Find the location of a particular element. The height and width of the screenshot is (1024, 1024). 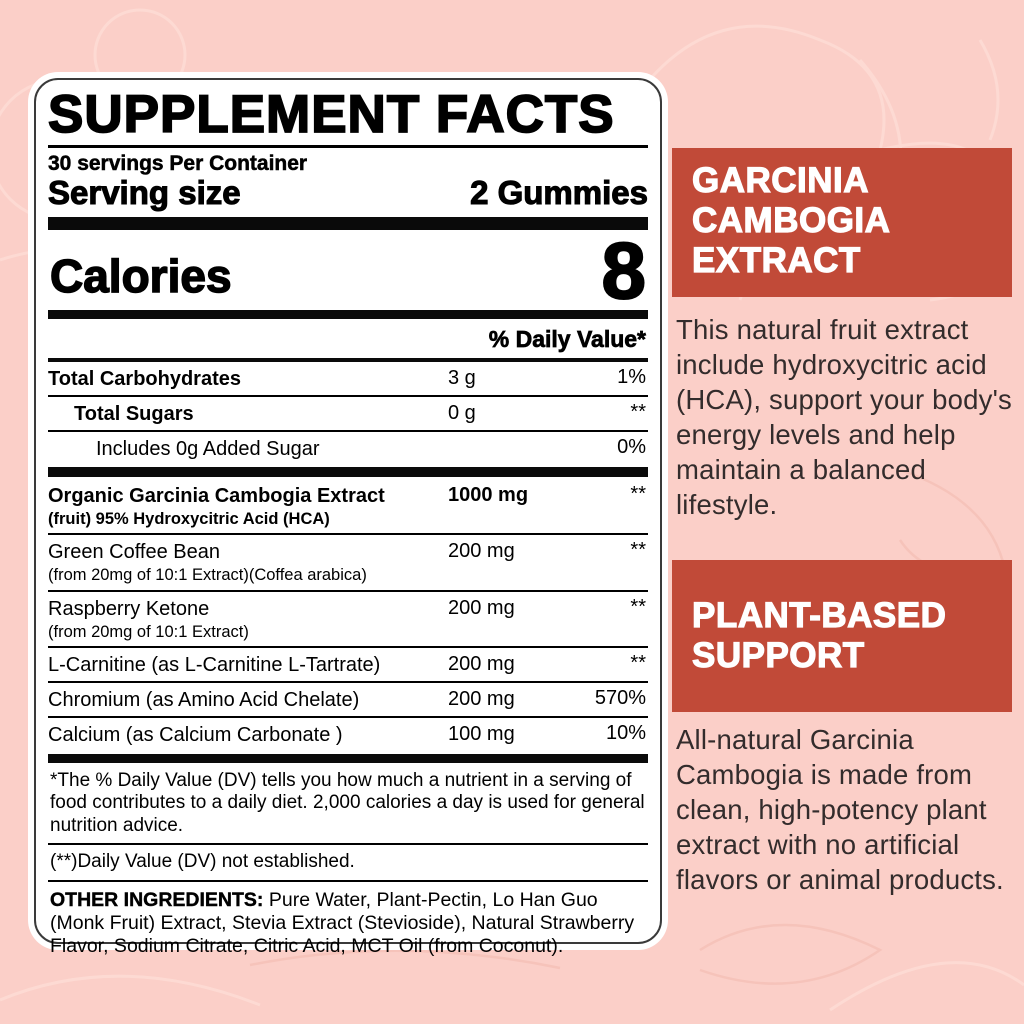

nutrient-daily-value: 0% is located at coordinates (631, 447).